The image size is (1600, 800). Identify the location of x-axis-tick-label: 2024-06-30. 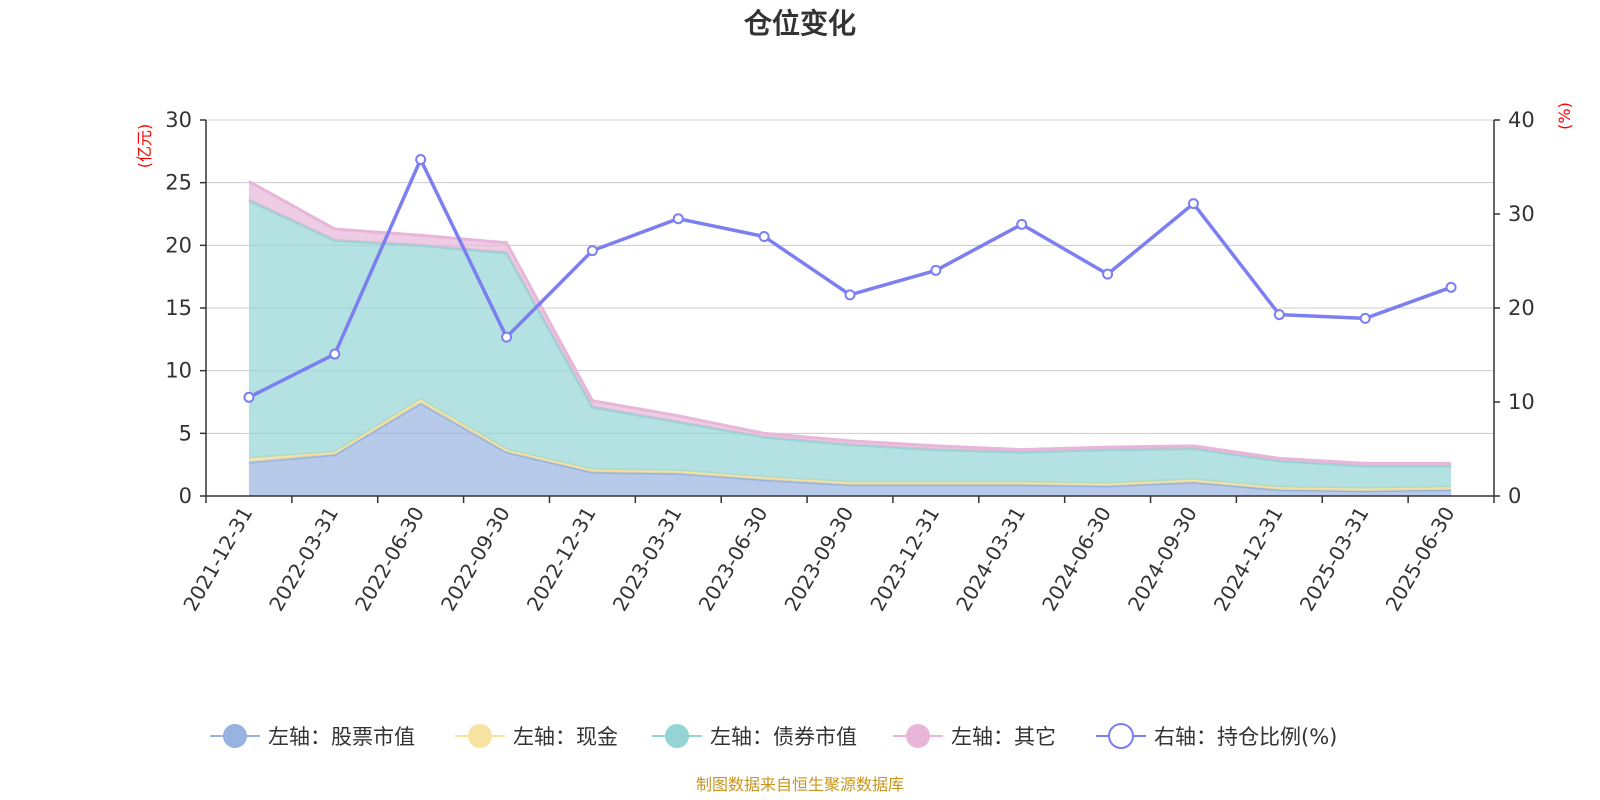
(1076, 559).